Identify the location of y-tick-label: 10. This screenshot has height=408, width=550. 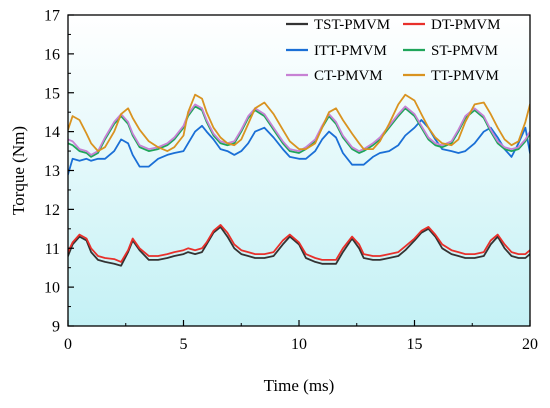
(52, 288).